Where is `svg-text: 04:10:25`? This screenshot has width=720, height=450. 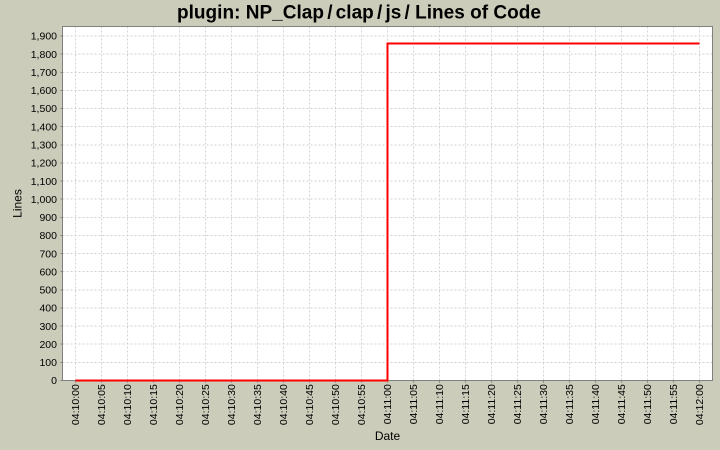
svg-text: 04:10:25 is located at coordinates (206, 404).